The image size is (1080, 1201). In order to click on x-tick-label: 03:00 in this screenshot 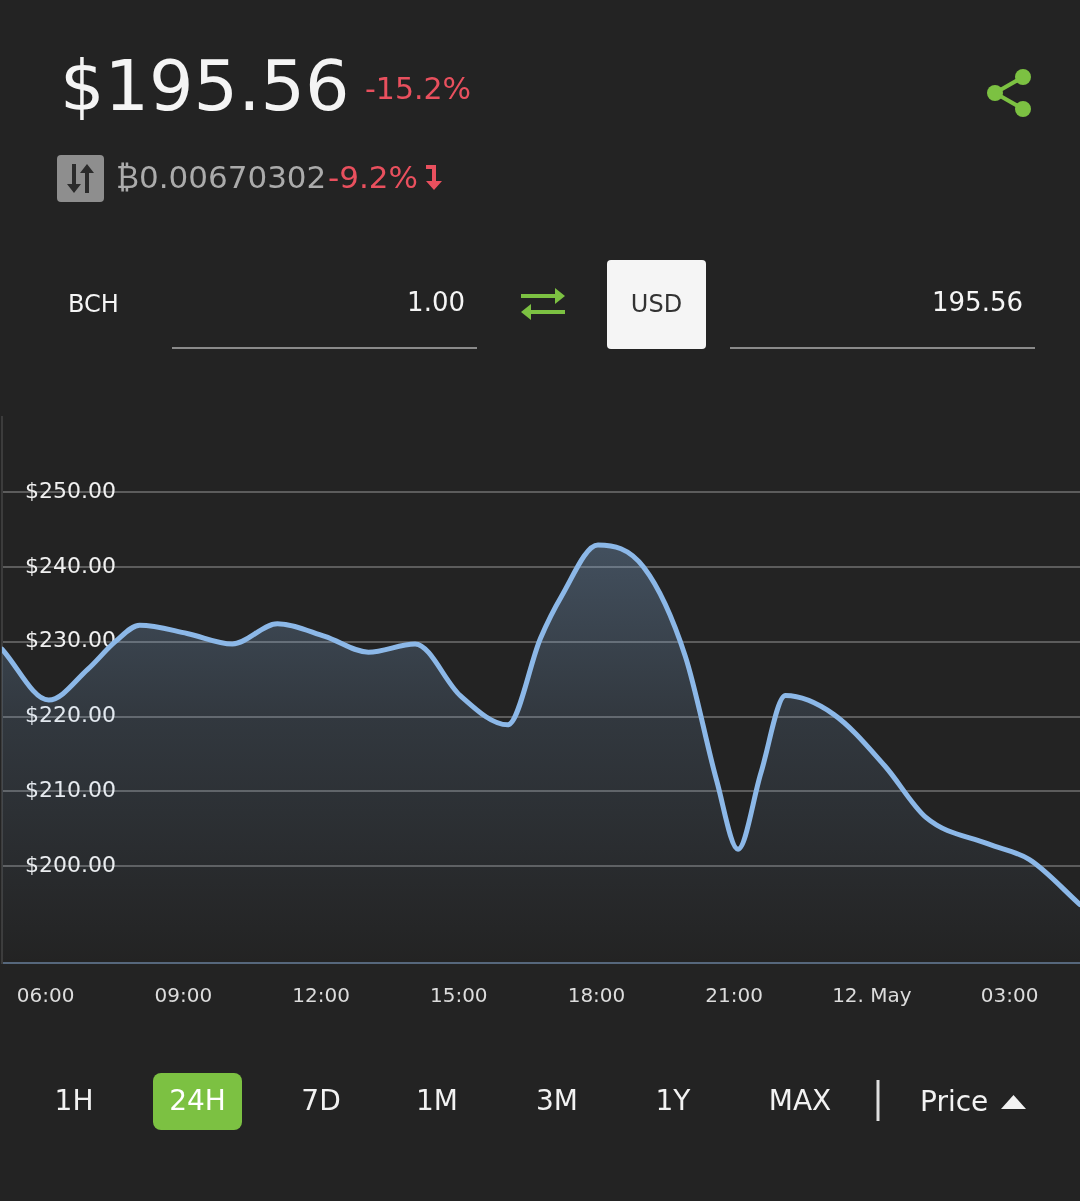, I will do `click(1009, 995)`.